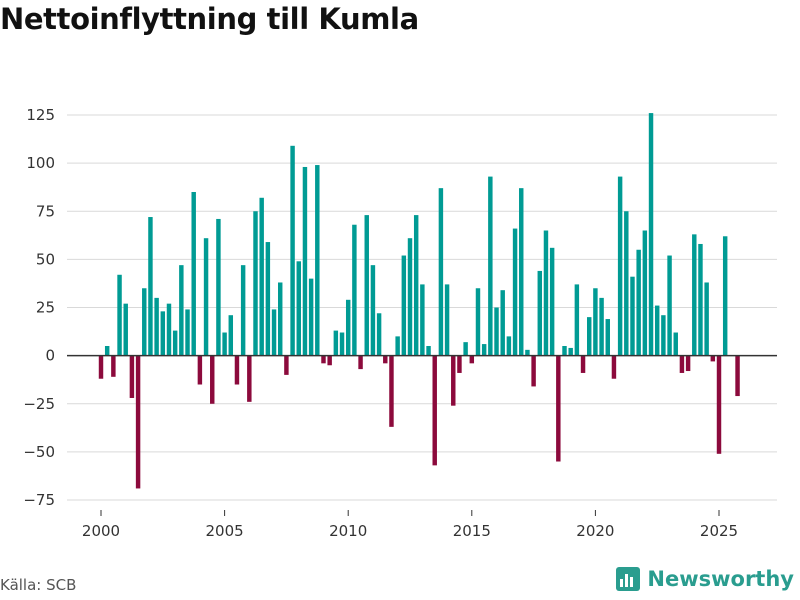  Describe the element at coordinates (348, 531) in the screenshot. I see `x-tick-label: 2010` at that location.